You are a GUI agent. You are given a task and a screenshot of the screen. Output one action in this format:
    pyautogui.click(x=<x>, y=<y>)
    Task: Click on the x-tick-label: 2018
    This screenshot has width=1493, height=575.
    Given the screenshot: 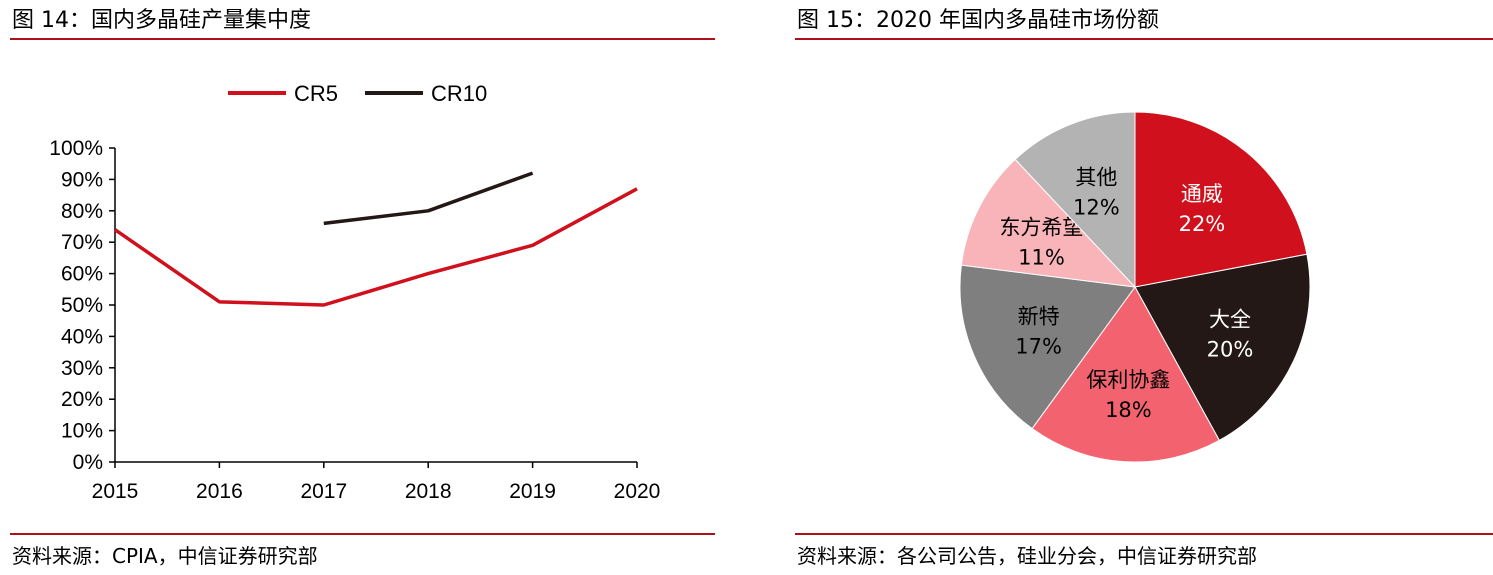 What is the action you would take?
    pyautogui.click(x=428, y=491)
    